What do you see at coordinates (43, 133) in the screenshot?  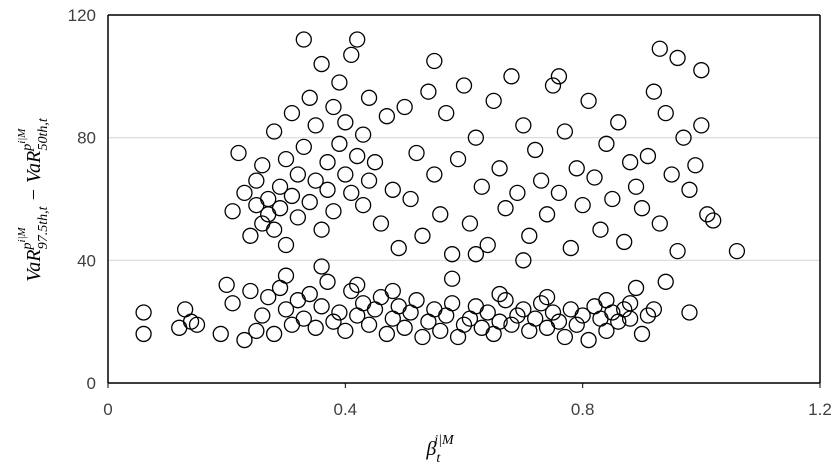 I see `y-label-part: 50th,t` at bounding box center [43, 133].